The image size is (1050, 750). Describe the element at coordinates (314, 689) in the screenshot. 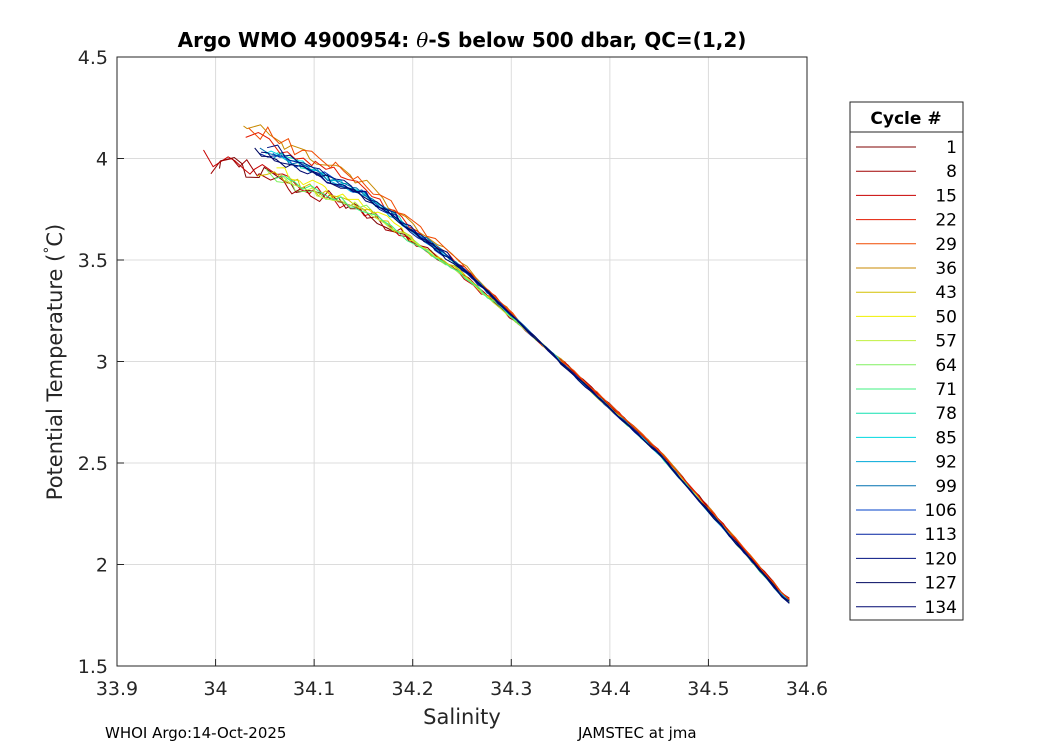

I see `x-tick-label: 34.1` at that location.